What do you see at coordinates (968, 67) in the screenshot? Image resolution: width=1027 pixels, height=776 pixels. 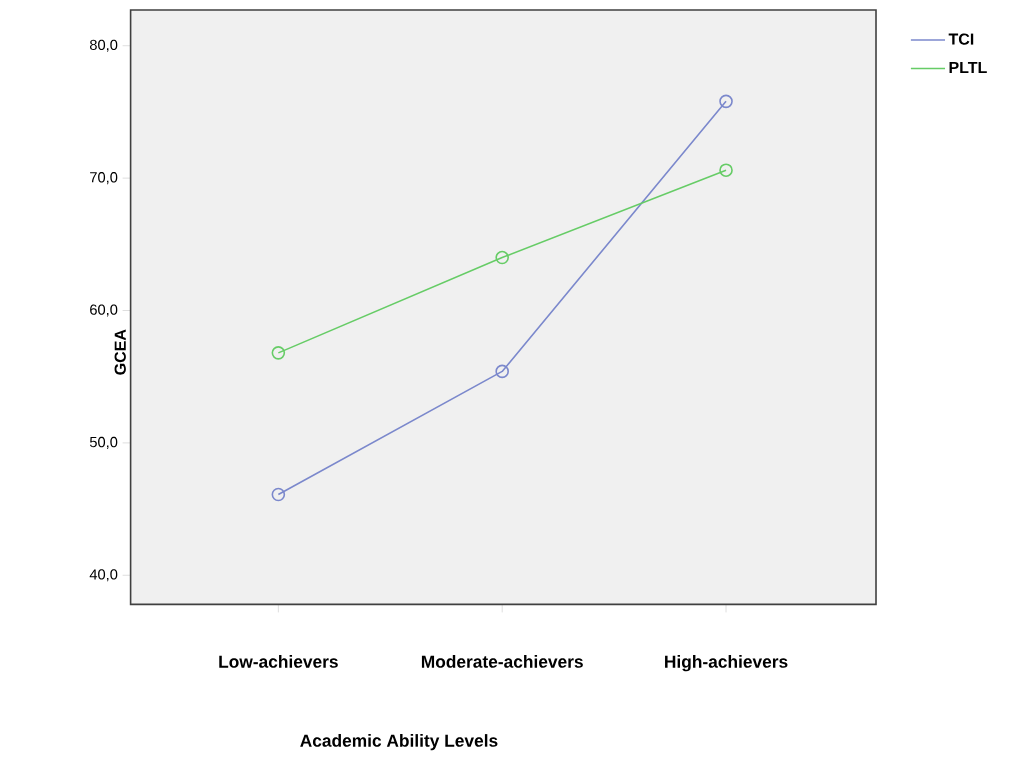 I see `legend-label: PLTL` at bounding box center [968, 67].